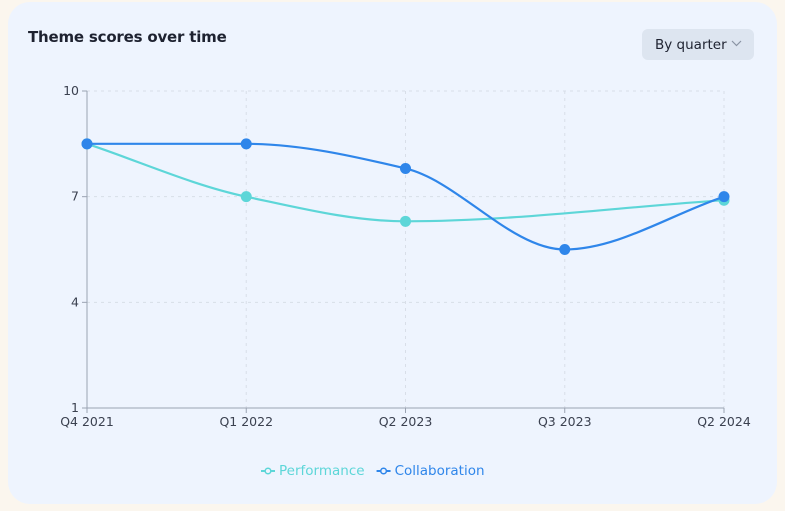 The width and height of the screenshot is (785, 511). What do you see at coordinates (127, 37) in the screenshot?
I see `chart-title: Theme scores over time` at bounding box center [127, 37].